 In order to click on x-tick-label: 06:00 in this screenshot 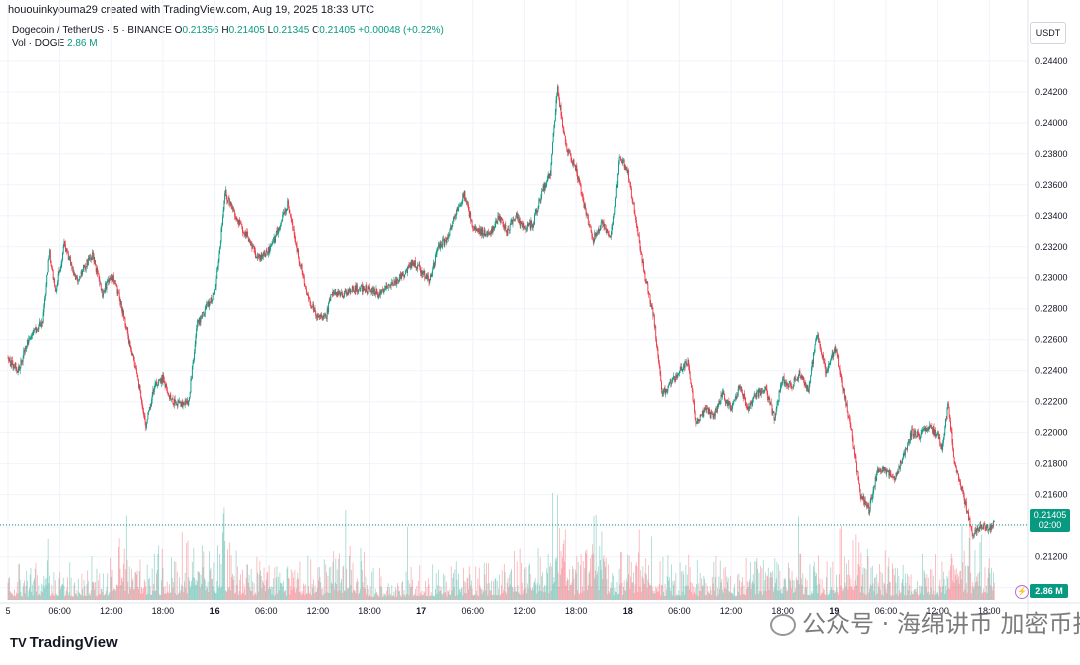, I will do `click(266, 611)`.